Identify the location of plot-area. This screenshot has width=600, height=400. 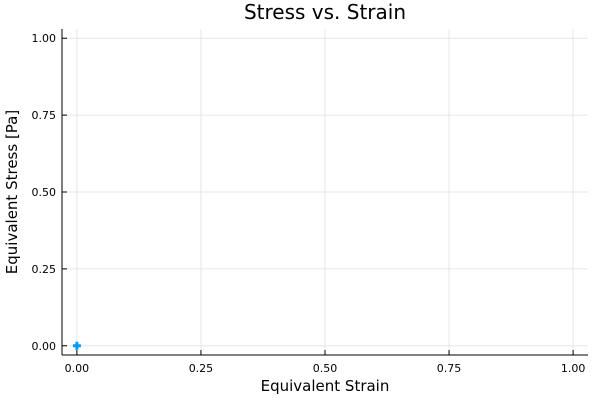
(76, 345).